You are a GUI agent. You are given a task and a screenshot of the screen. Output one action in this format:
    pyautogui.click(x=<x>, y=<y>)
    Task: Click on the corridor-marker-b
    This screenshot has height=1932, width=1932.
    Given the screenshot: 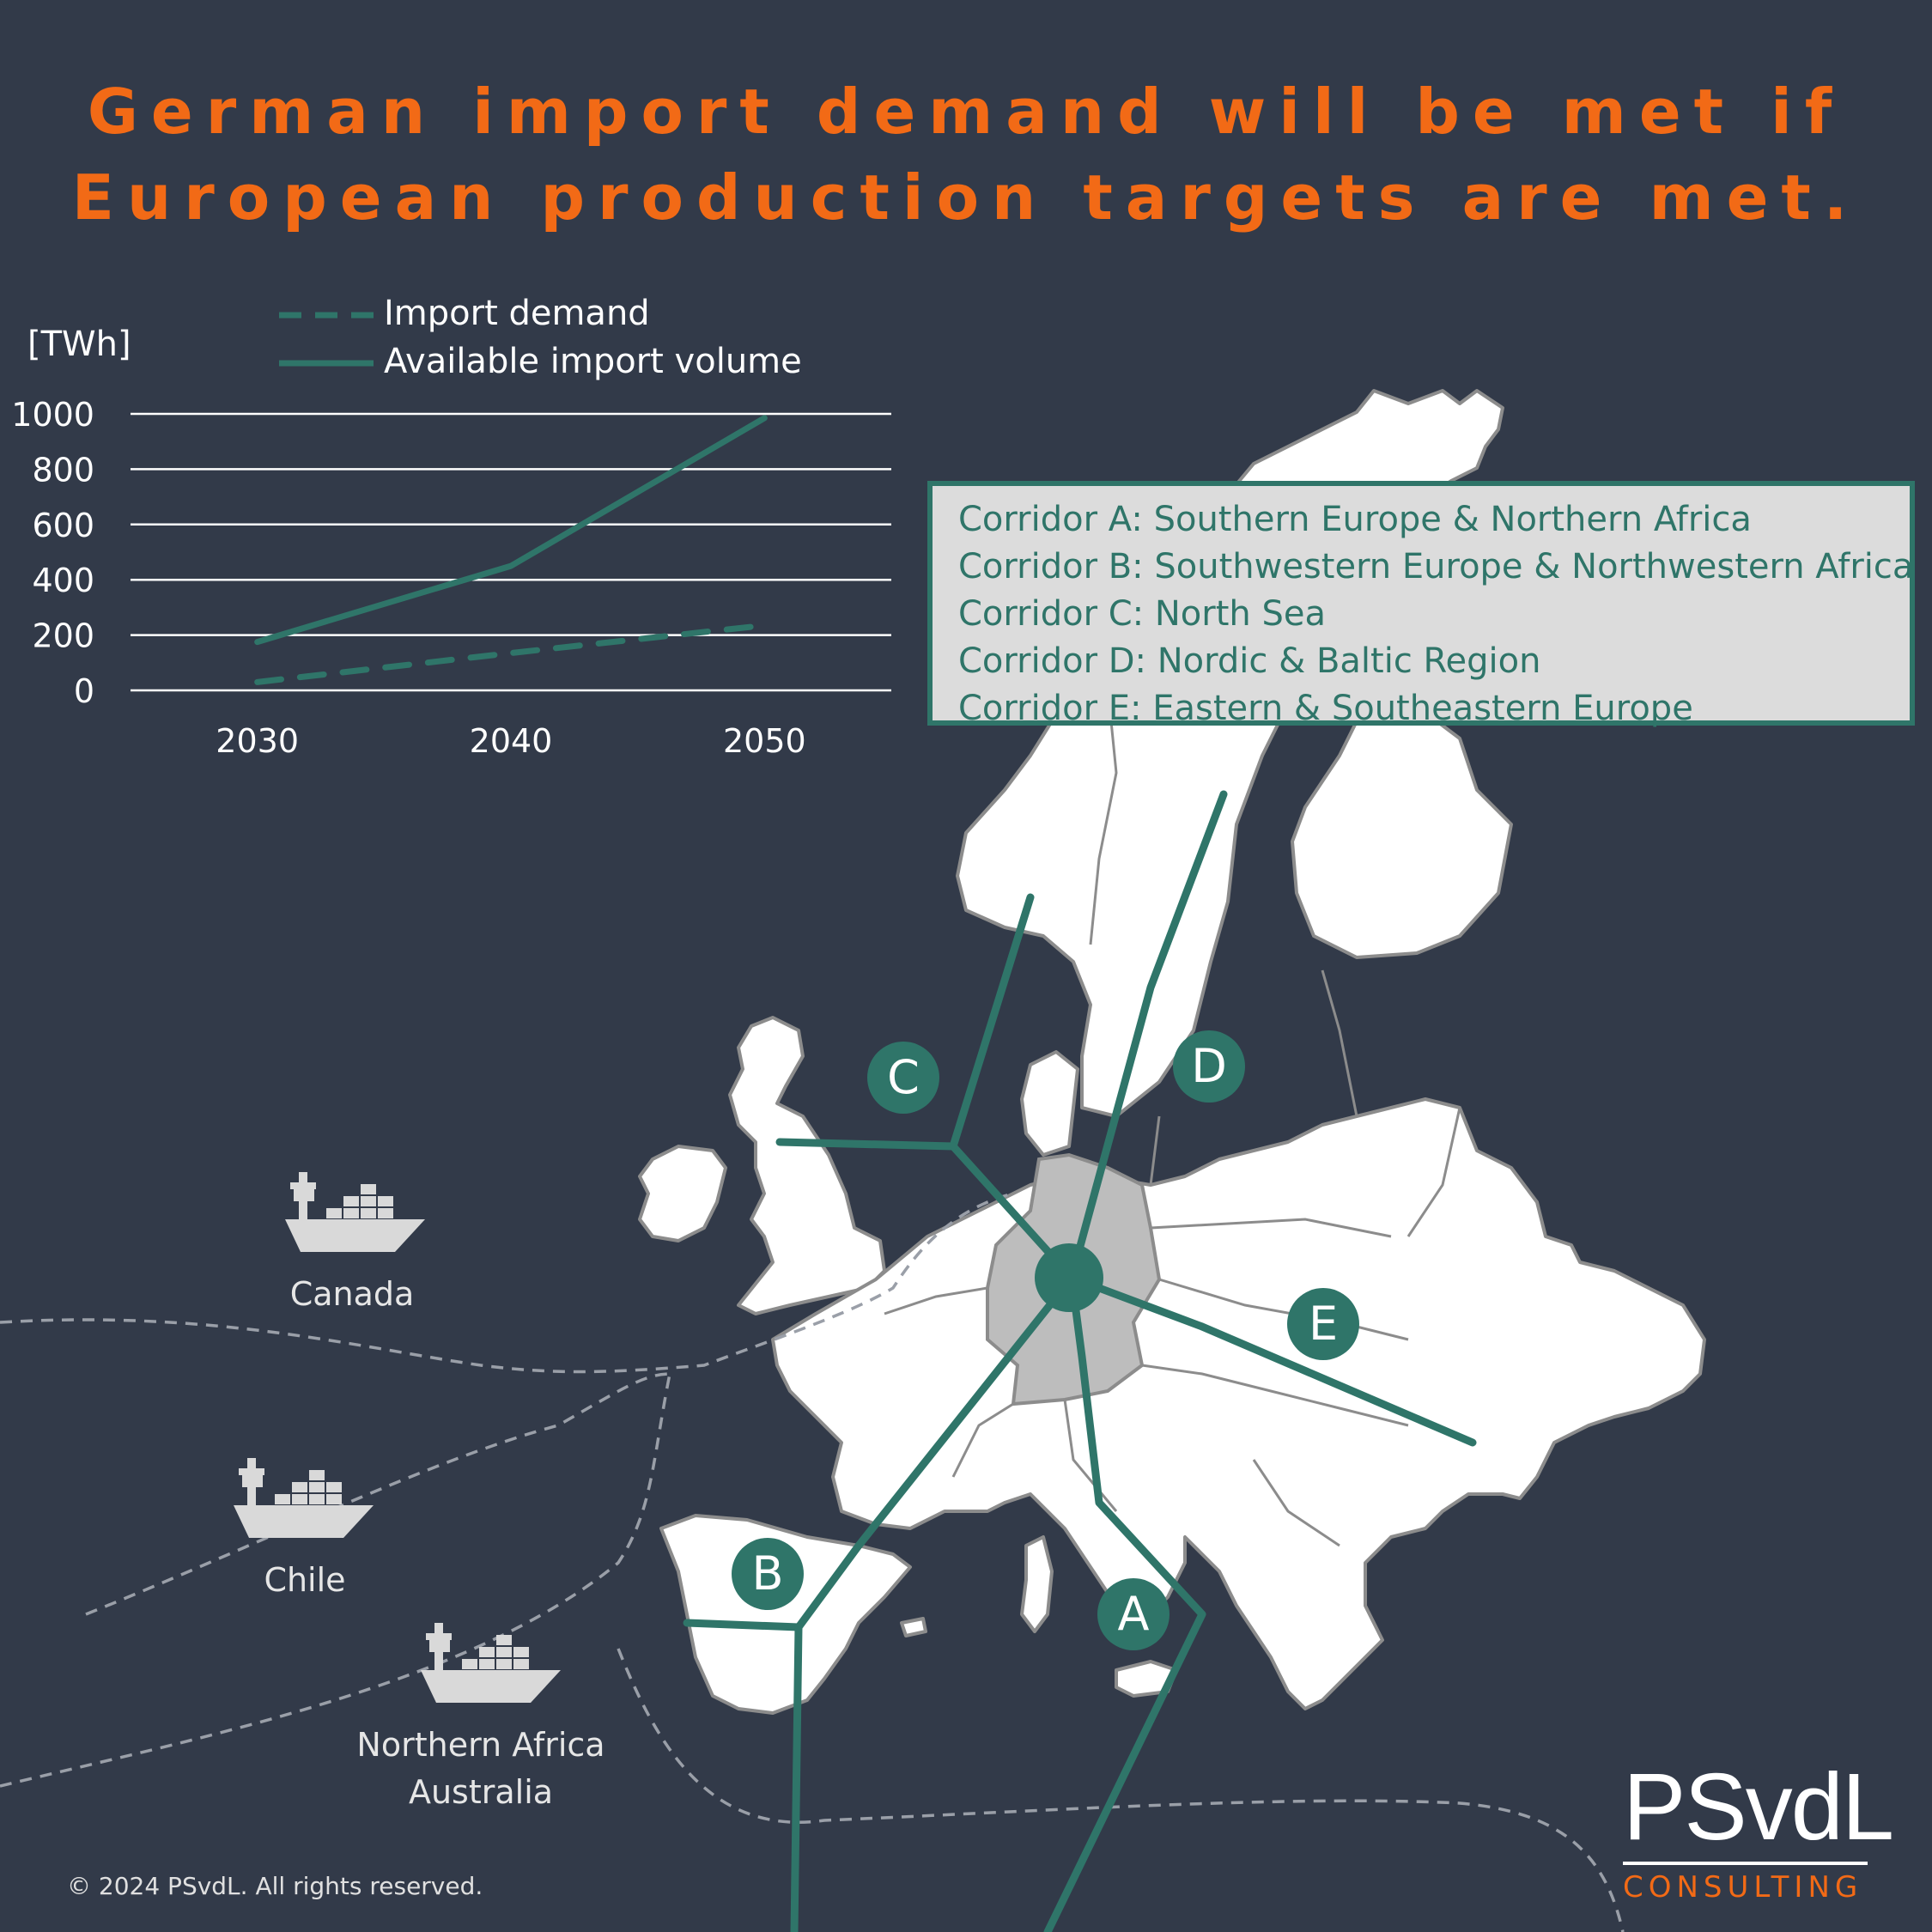 What is the action you would take?
    pyautogui.click(x=768, y=1574)
    